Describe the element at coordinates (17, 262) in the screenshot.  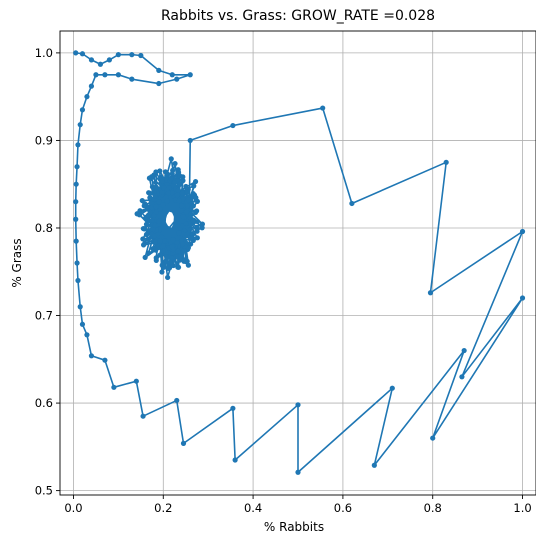
I see `y-axis-label: % Grass` at that location.